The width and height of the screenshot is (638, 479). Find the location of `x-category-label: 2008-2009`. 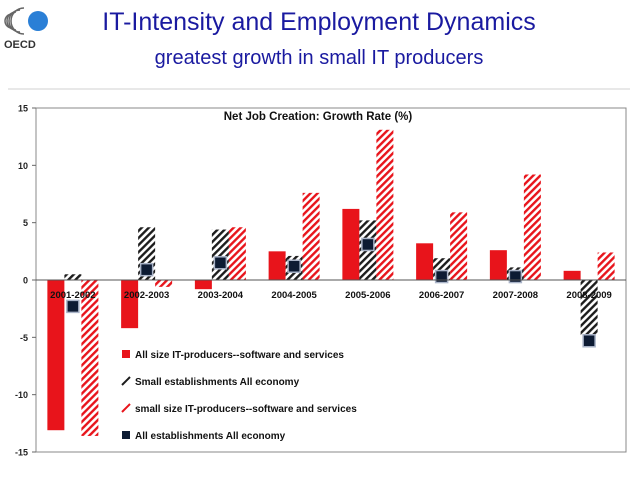

x-category-label: 2008-2009 is located at coordinates (588, 295).